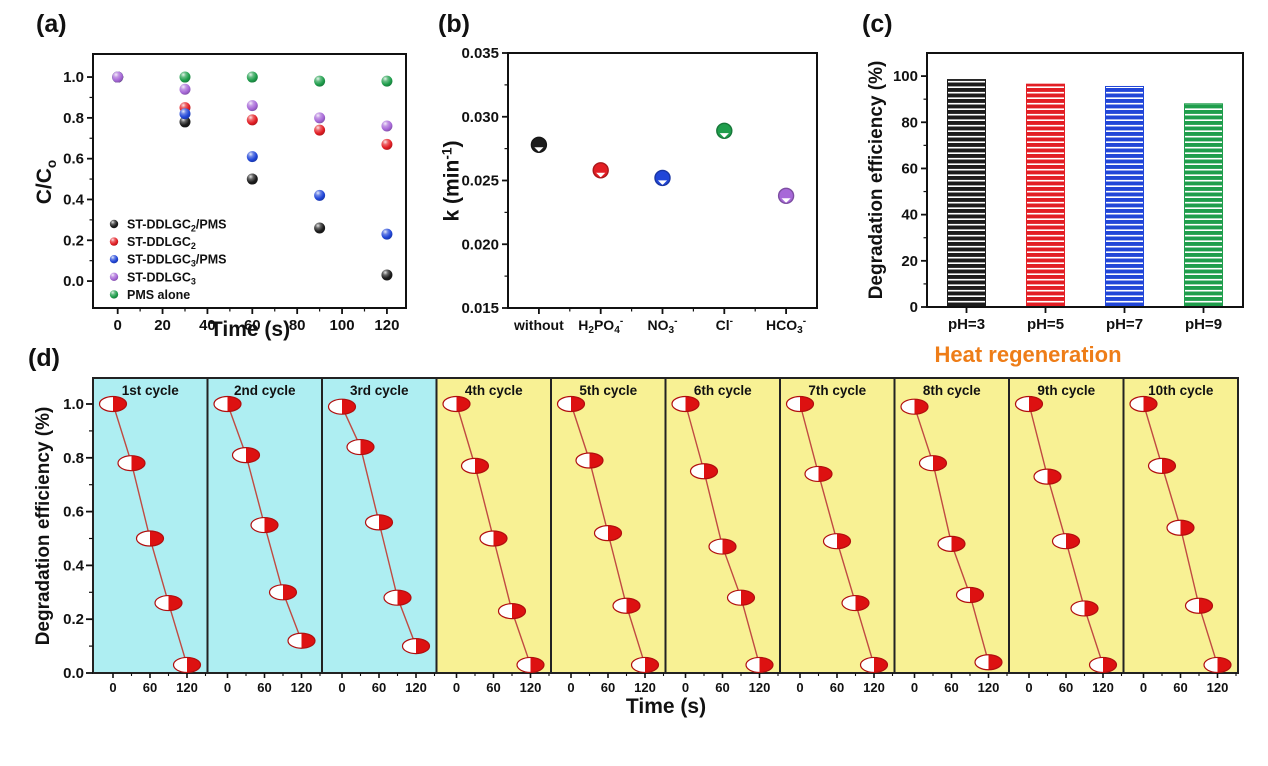 This screenshot has width=1268, height=766. I want to click on panel-a-xaxis-title: Time (s), so click(250, 329).